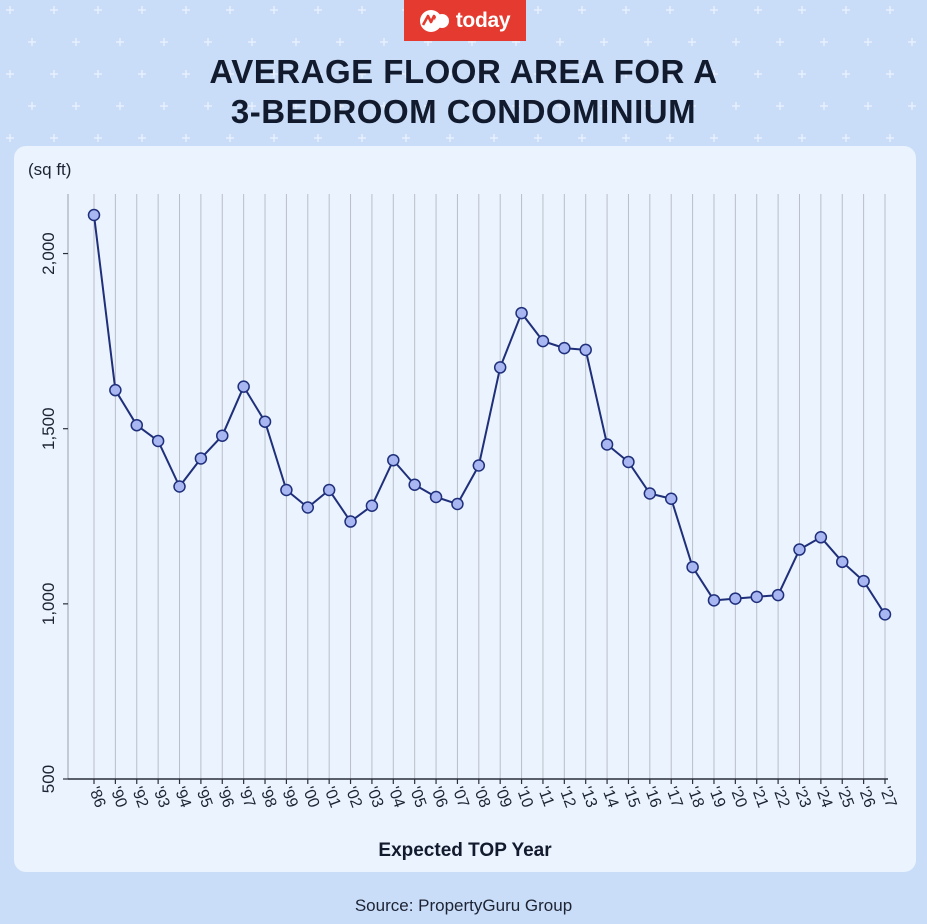  Describe the element at coordinates (844, 798) in the screenshot. I see `x-tick-label: '25` at that location.